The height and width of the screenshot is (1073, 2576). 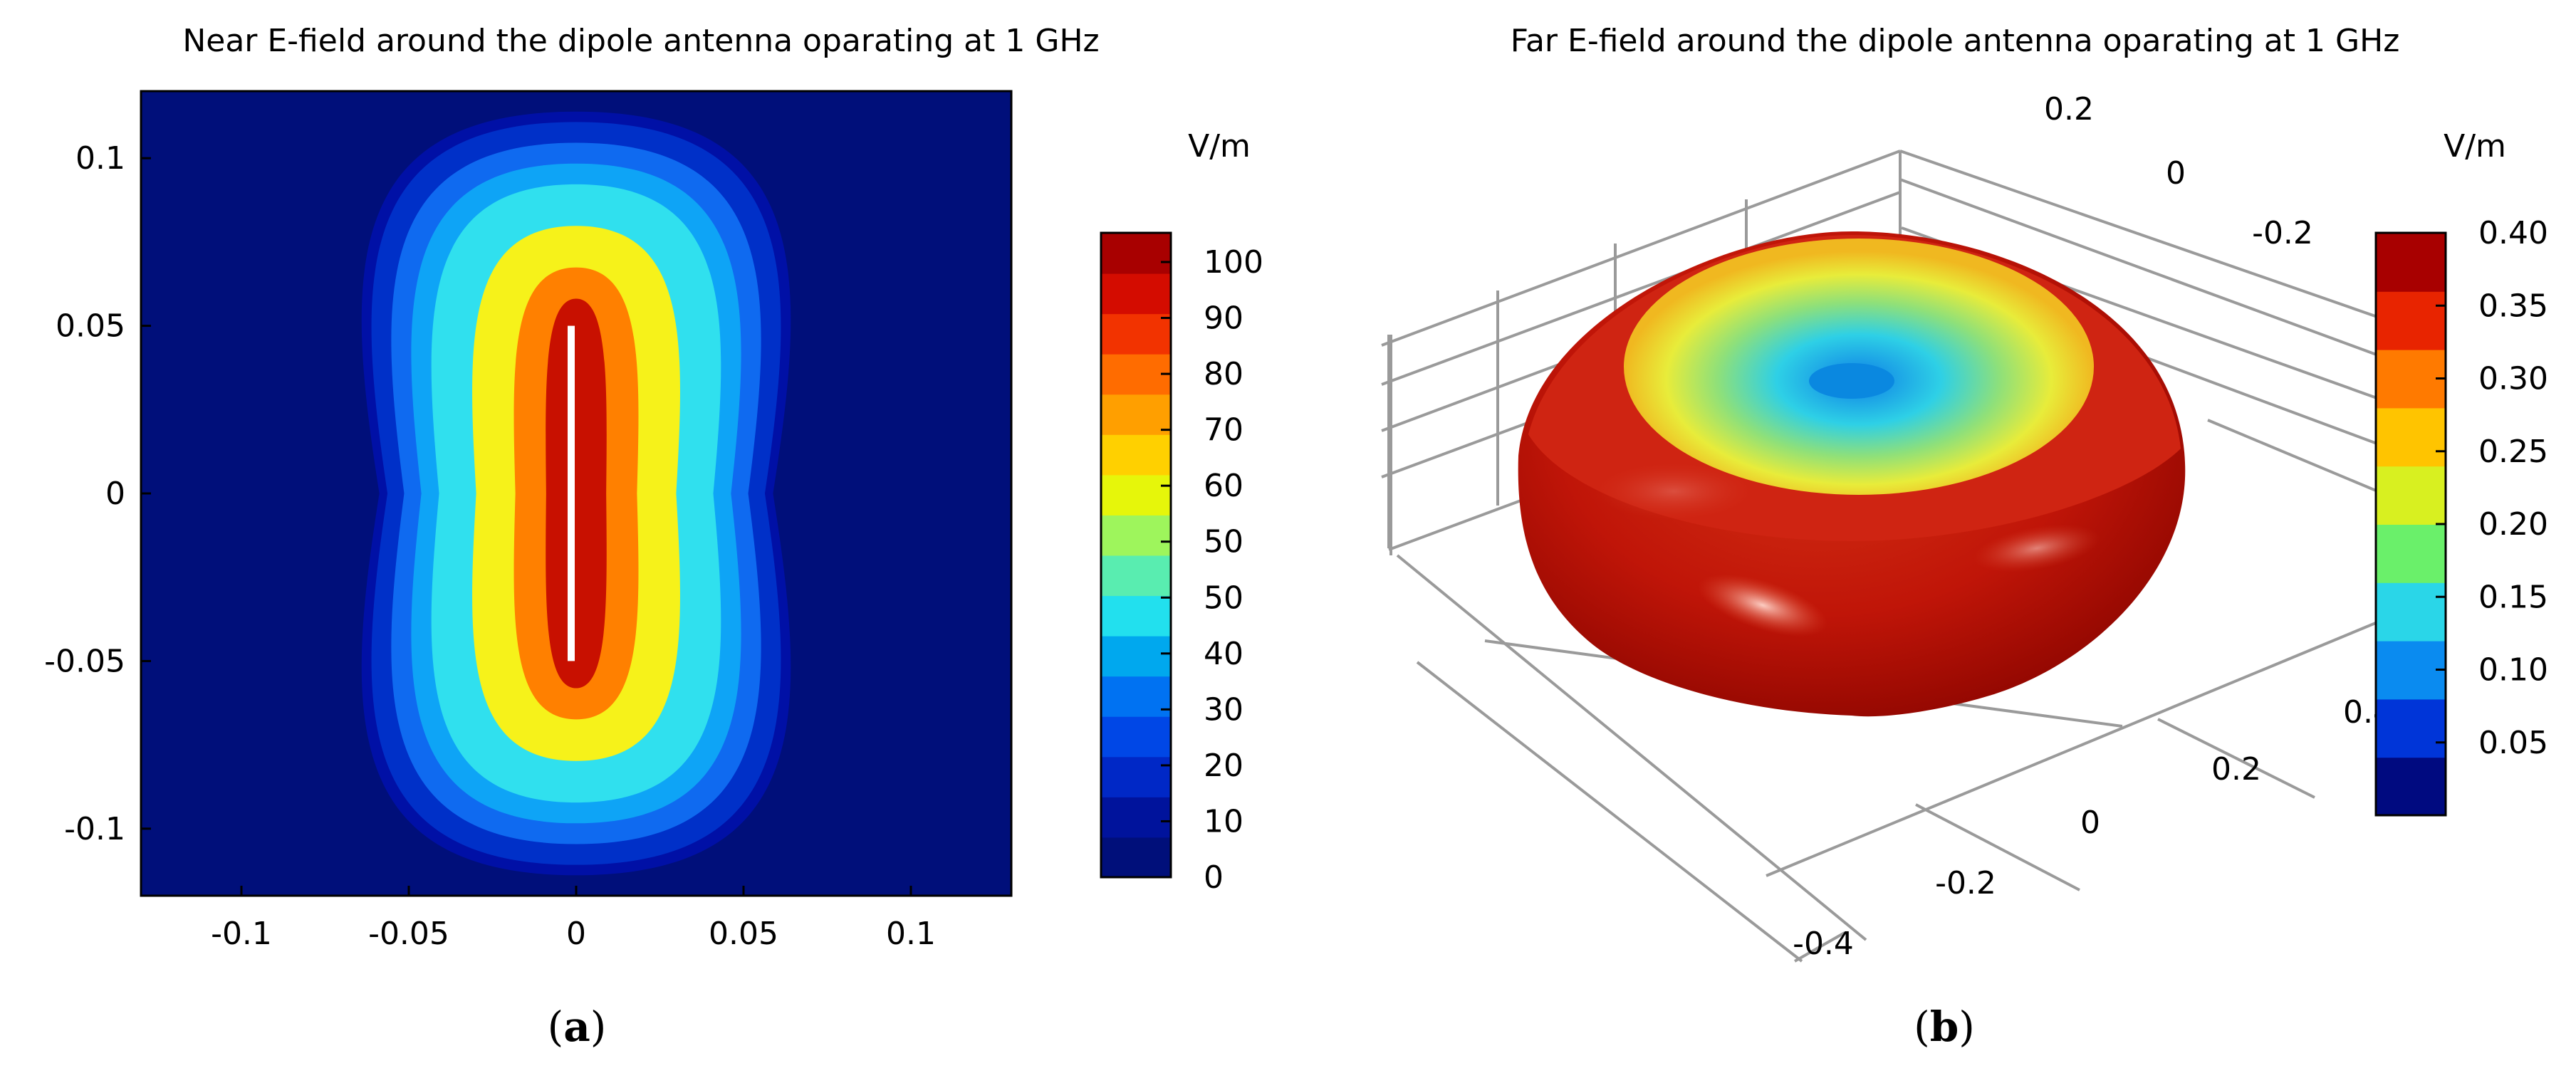 I want to click on colorbar-a-tick-label: 20, so click(x=1223, y=766).